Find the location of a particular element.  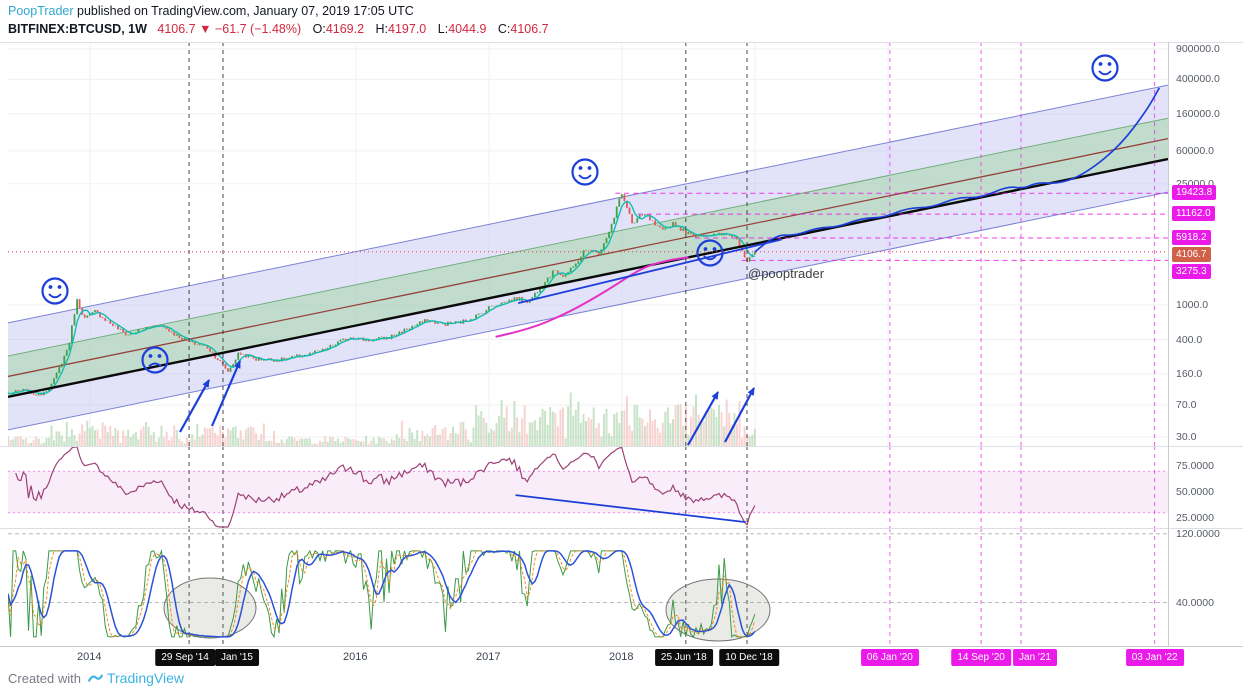

rsi-axis-tick: 50.0000 is located at coordinates (1195, 492).